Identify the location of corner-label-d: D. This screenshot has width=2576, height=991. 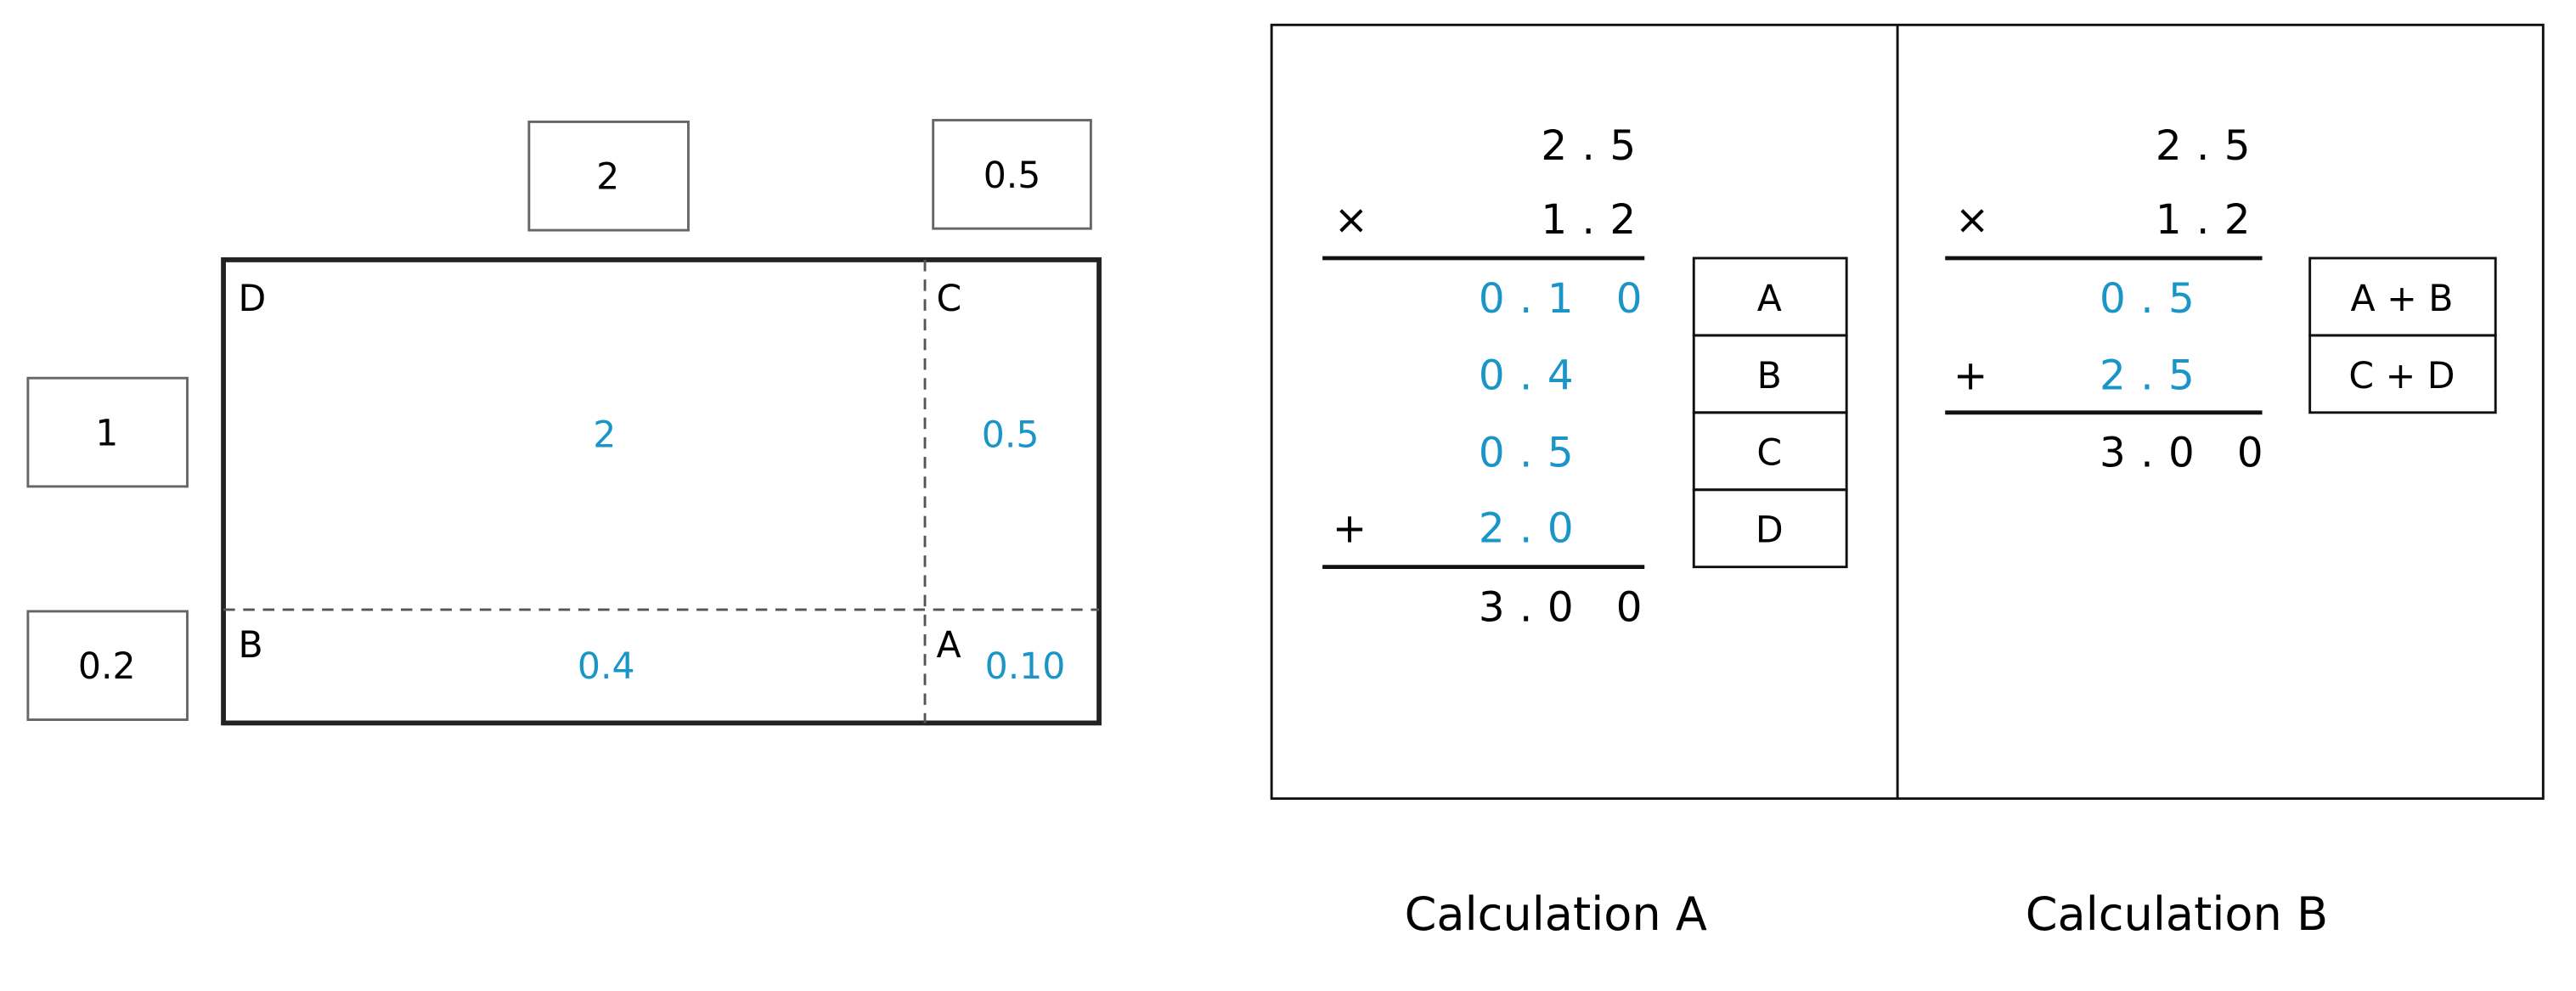
(252, 299).